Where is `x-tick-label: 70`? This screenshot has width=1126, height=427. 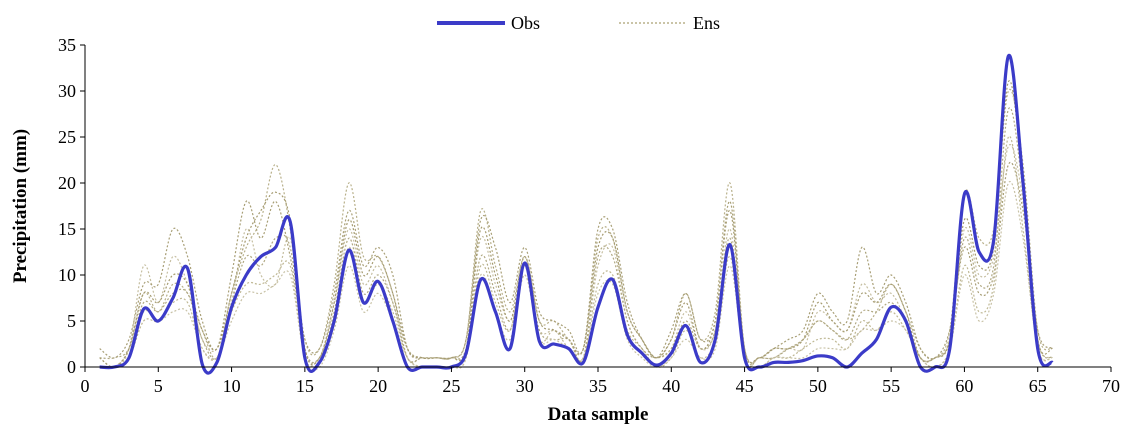 x-tick-label: 70 is located at coordinates (1111, 386).